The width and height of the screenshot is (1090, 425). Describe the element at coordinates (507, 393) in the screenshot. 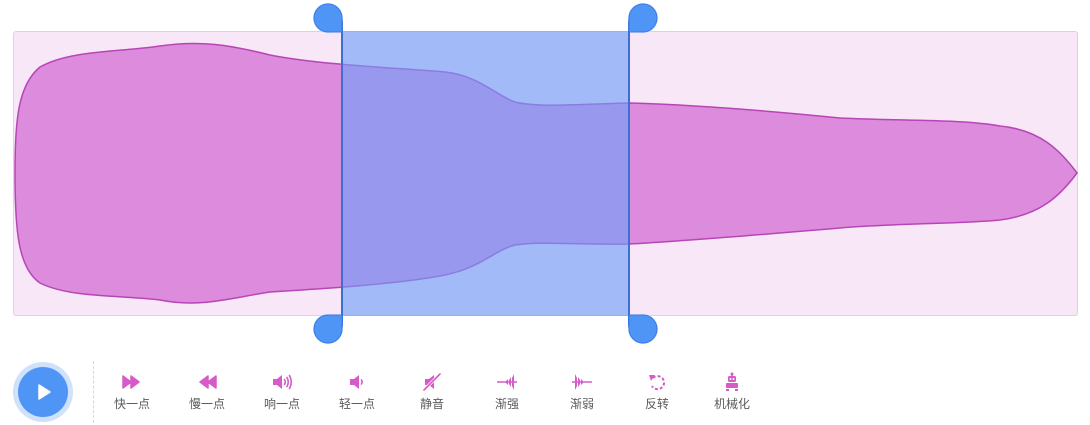

I see `fade-in-button: 渐强` at that location.